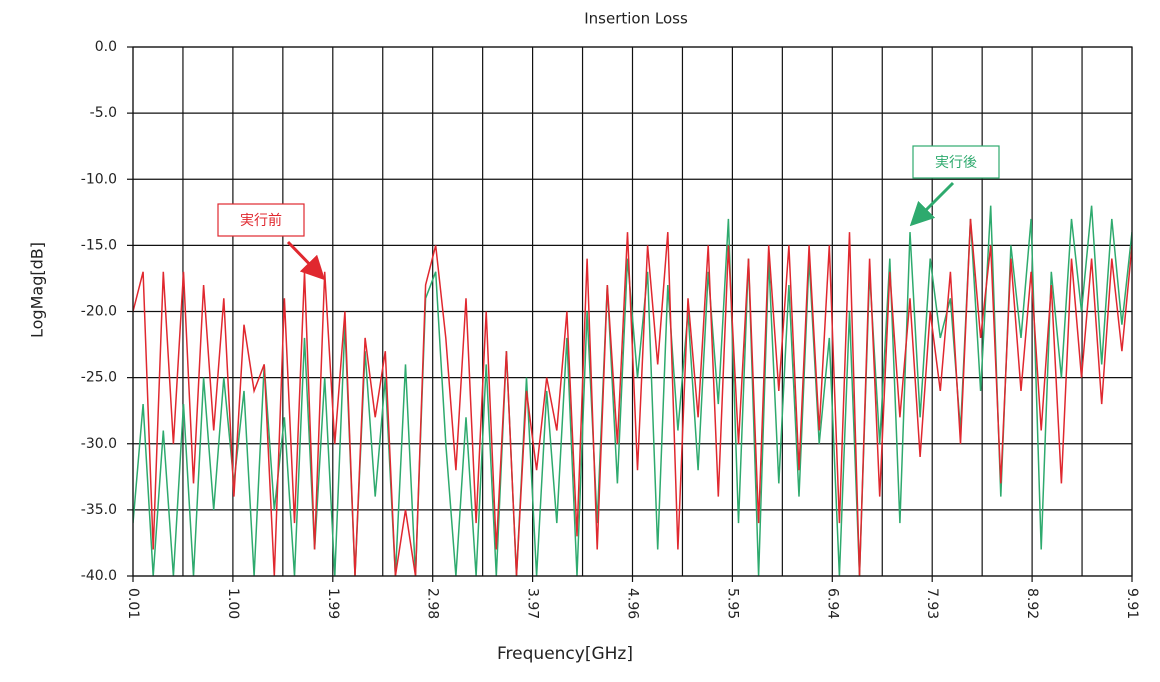 The height and width of the screenshot is (682, 1160). I want to click on y-tick-label: -30.0, so click(99, 444).